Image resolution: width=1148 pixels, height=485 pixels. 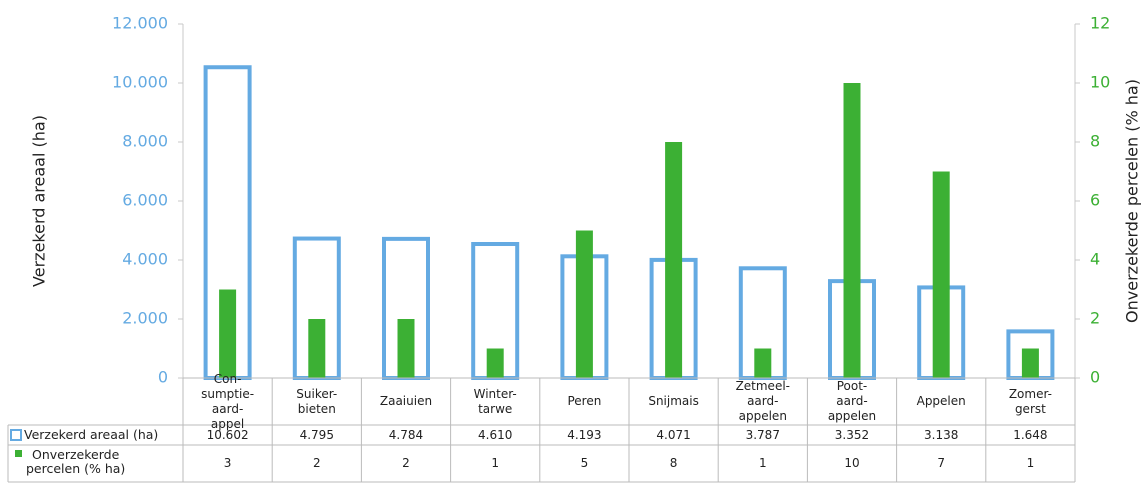 I want to click on data-label: 3.138, so click(x=941, y=434).